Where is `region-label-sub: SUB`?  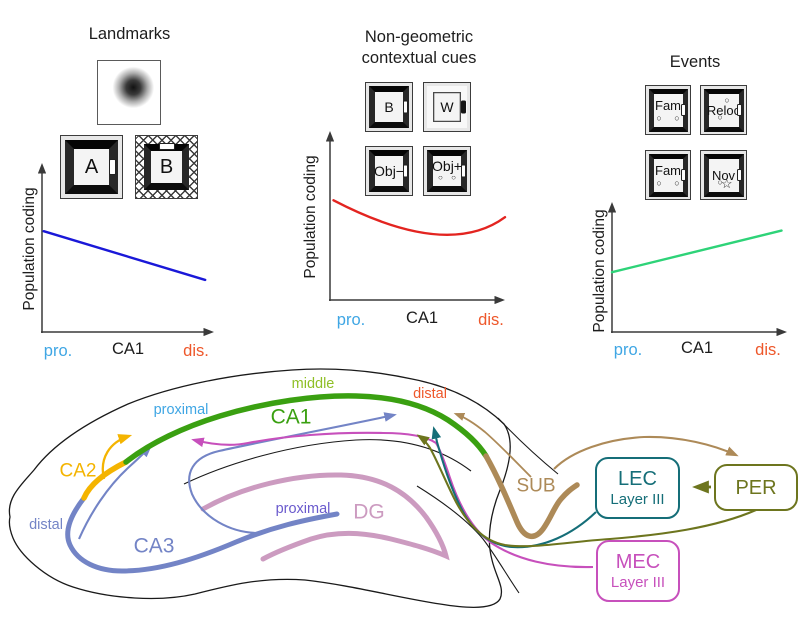
region-label-sub: SUB is located at coordinates (536, 486).